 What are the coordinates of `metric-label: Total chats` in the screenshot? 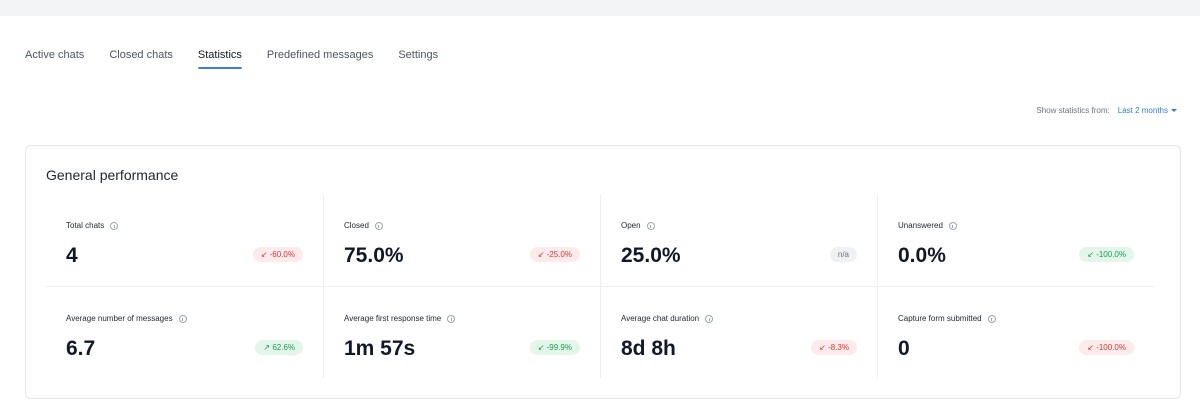 It's located at (85, 225).